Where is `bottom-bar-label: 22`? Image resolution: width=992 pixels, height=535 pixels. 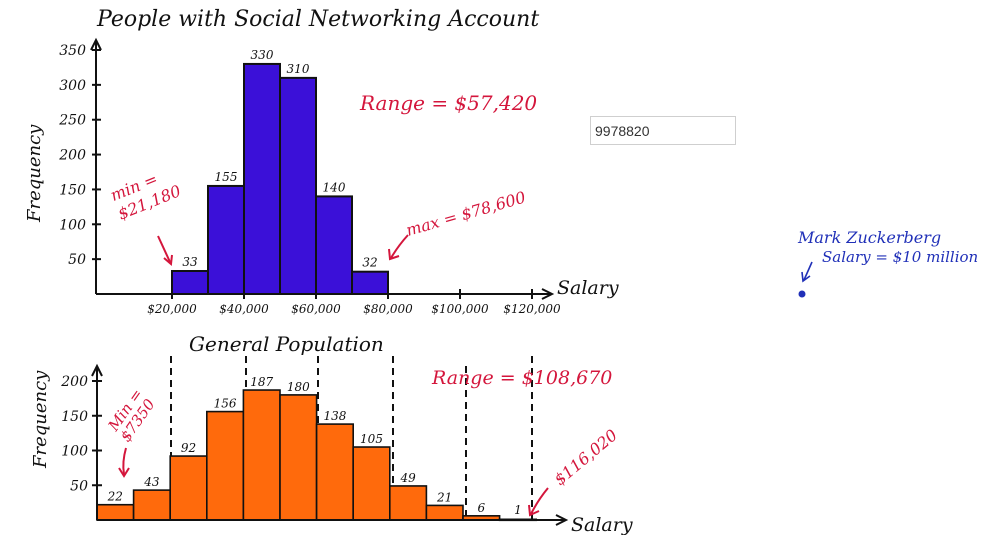 bottom-bar-label: 22 is located at coordinates (115, 497).